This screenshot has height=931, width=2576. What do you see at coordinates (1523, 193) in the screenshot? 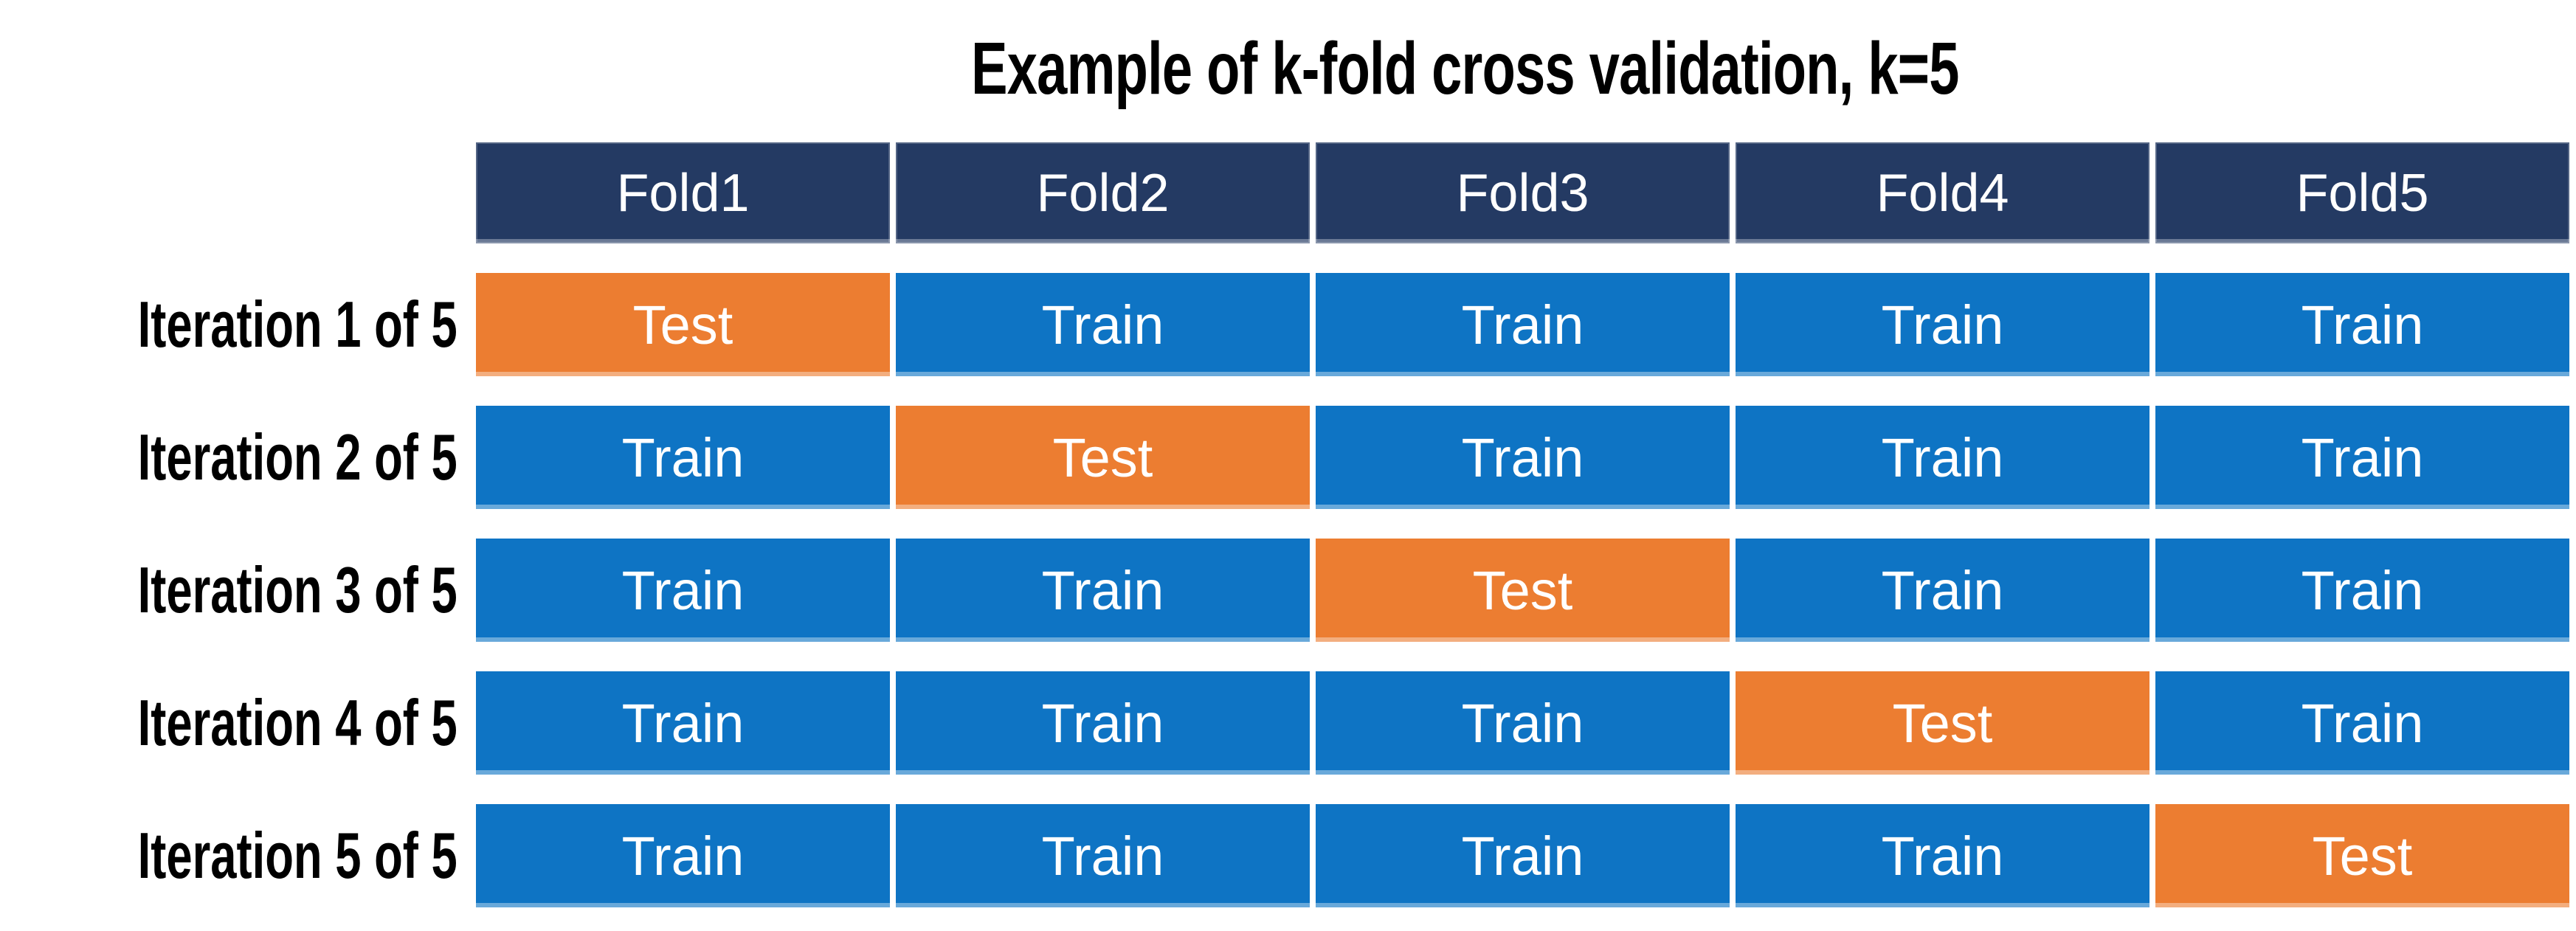
I see `fold-header-3: Fold3` at bounding box center [1523, 193].